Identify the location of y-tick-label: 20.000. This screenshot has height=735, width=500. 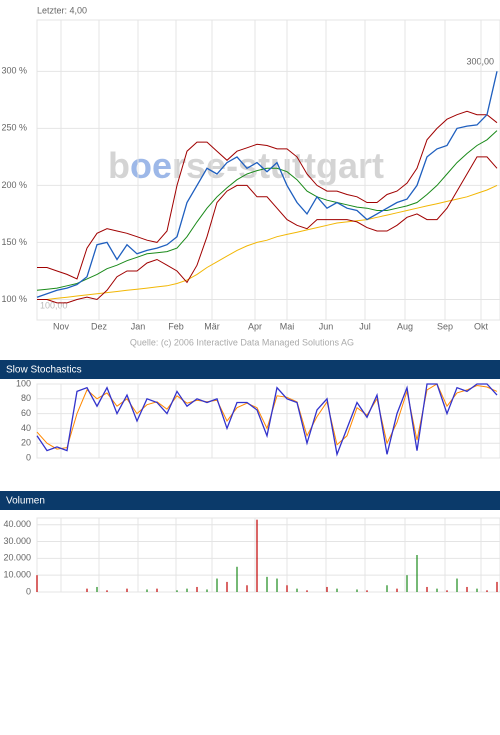
(17, 558).